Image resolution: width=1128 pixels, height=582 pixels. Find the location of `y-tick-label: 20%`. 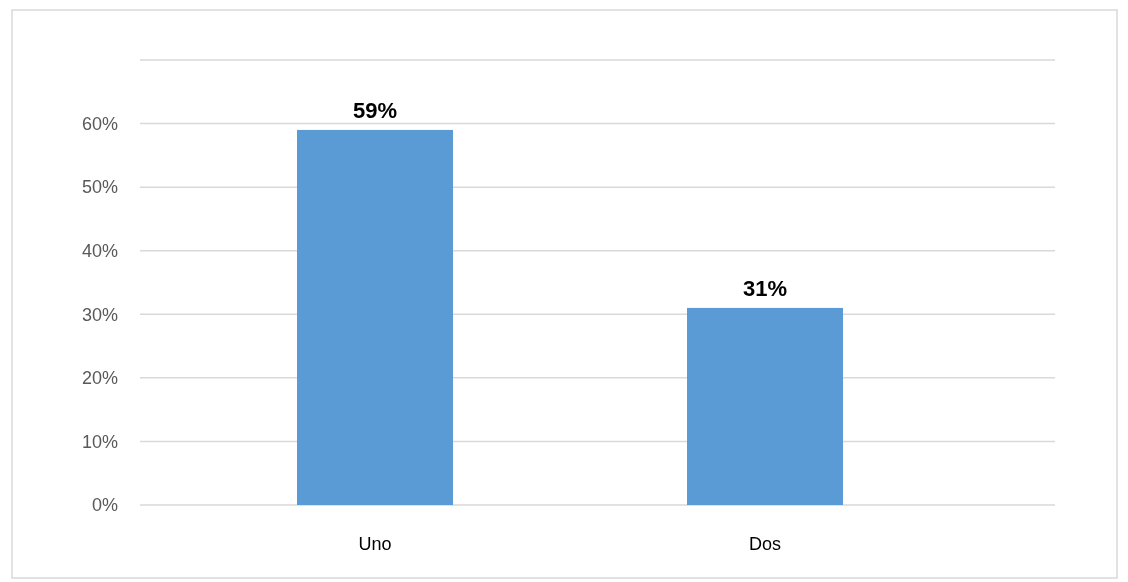

y-tick-label: 20% is located at coordinates (99, 378).